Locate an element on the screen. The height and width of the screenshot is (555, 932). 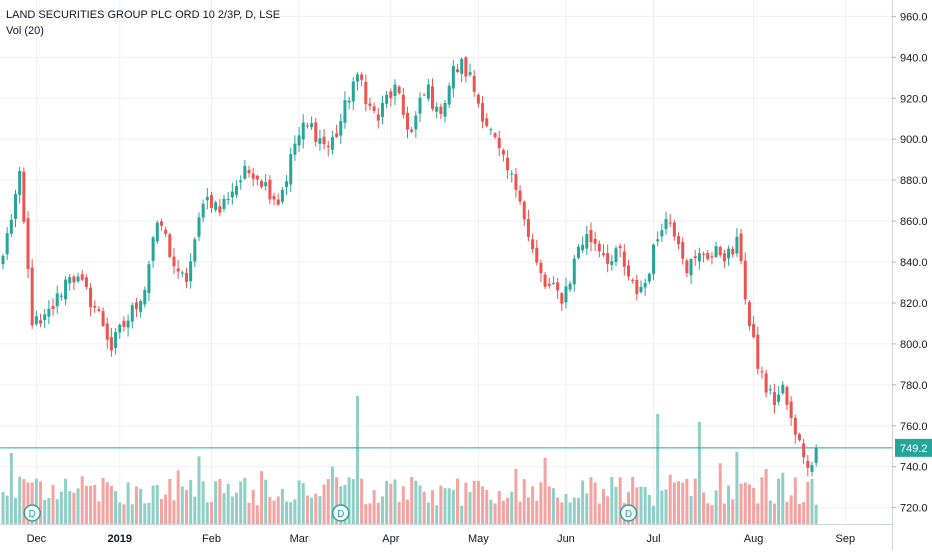
y-tick-label: 760.0 is located at coordinates (914, 427).